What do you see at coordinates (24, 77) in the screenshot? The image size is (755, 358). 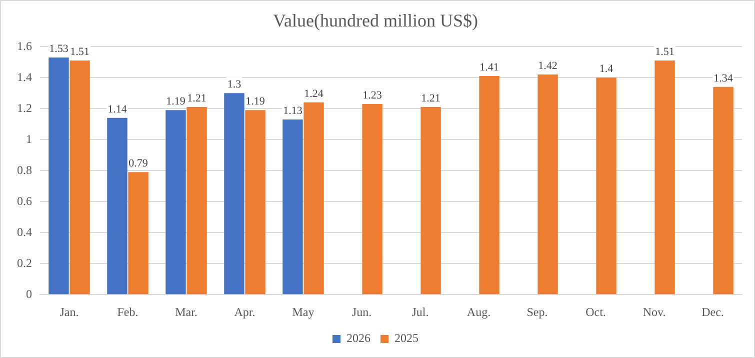 I see `y-tick-label: 1.4` at bounding box center [24, 77].